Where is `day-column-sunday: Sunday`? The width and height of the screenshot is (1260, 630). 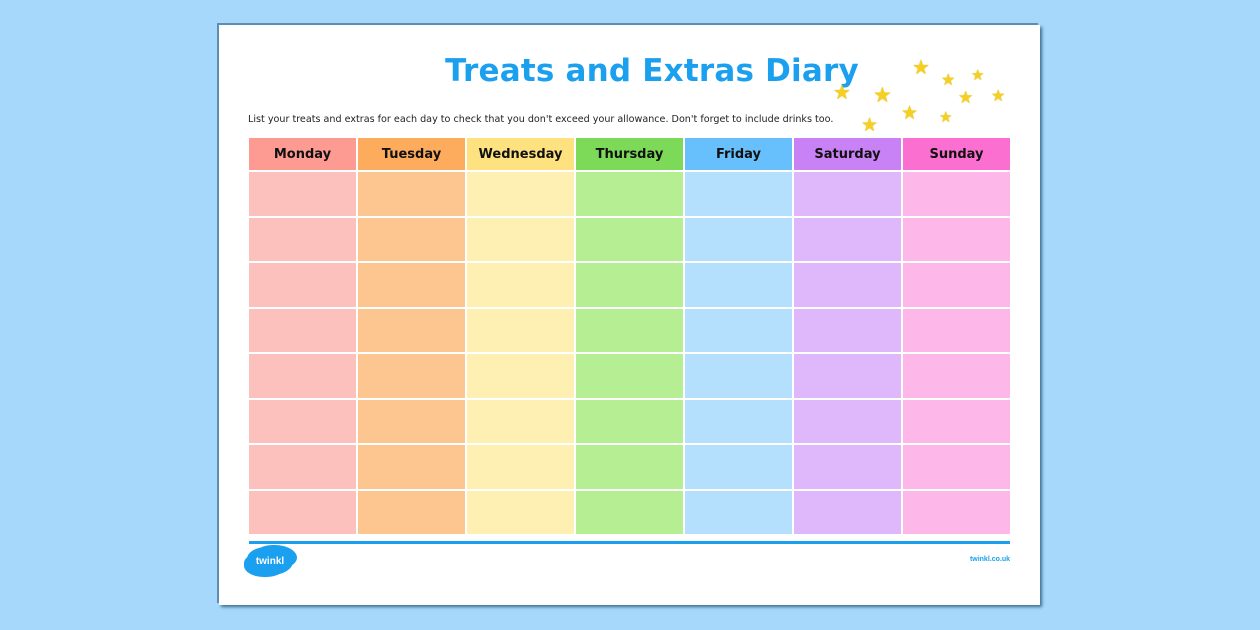 day-column-sunday: Sunday is located at coordinates (956, 336).